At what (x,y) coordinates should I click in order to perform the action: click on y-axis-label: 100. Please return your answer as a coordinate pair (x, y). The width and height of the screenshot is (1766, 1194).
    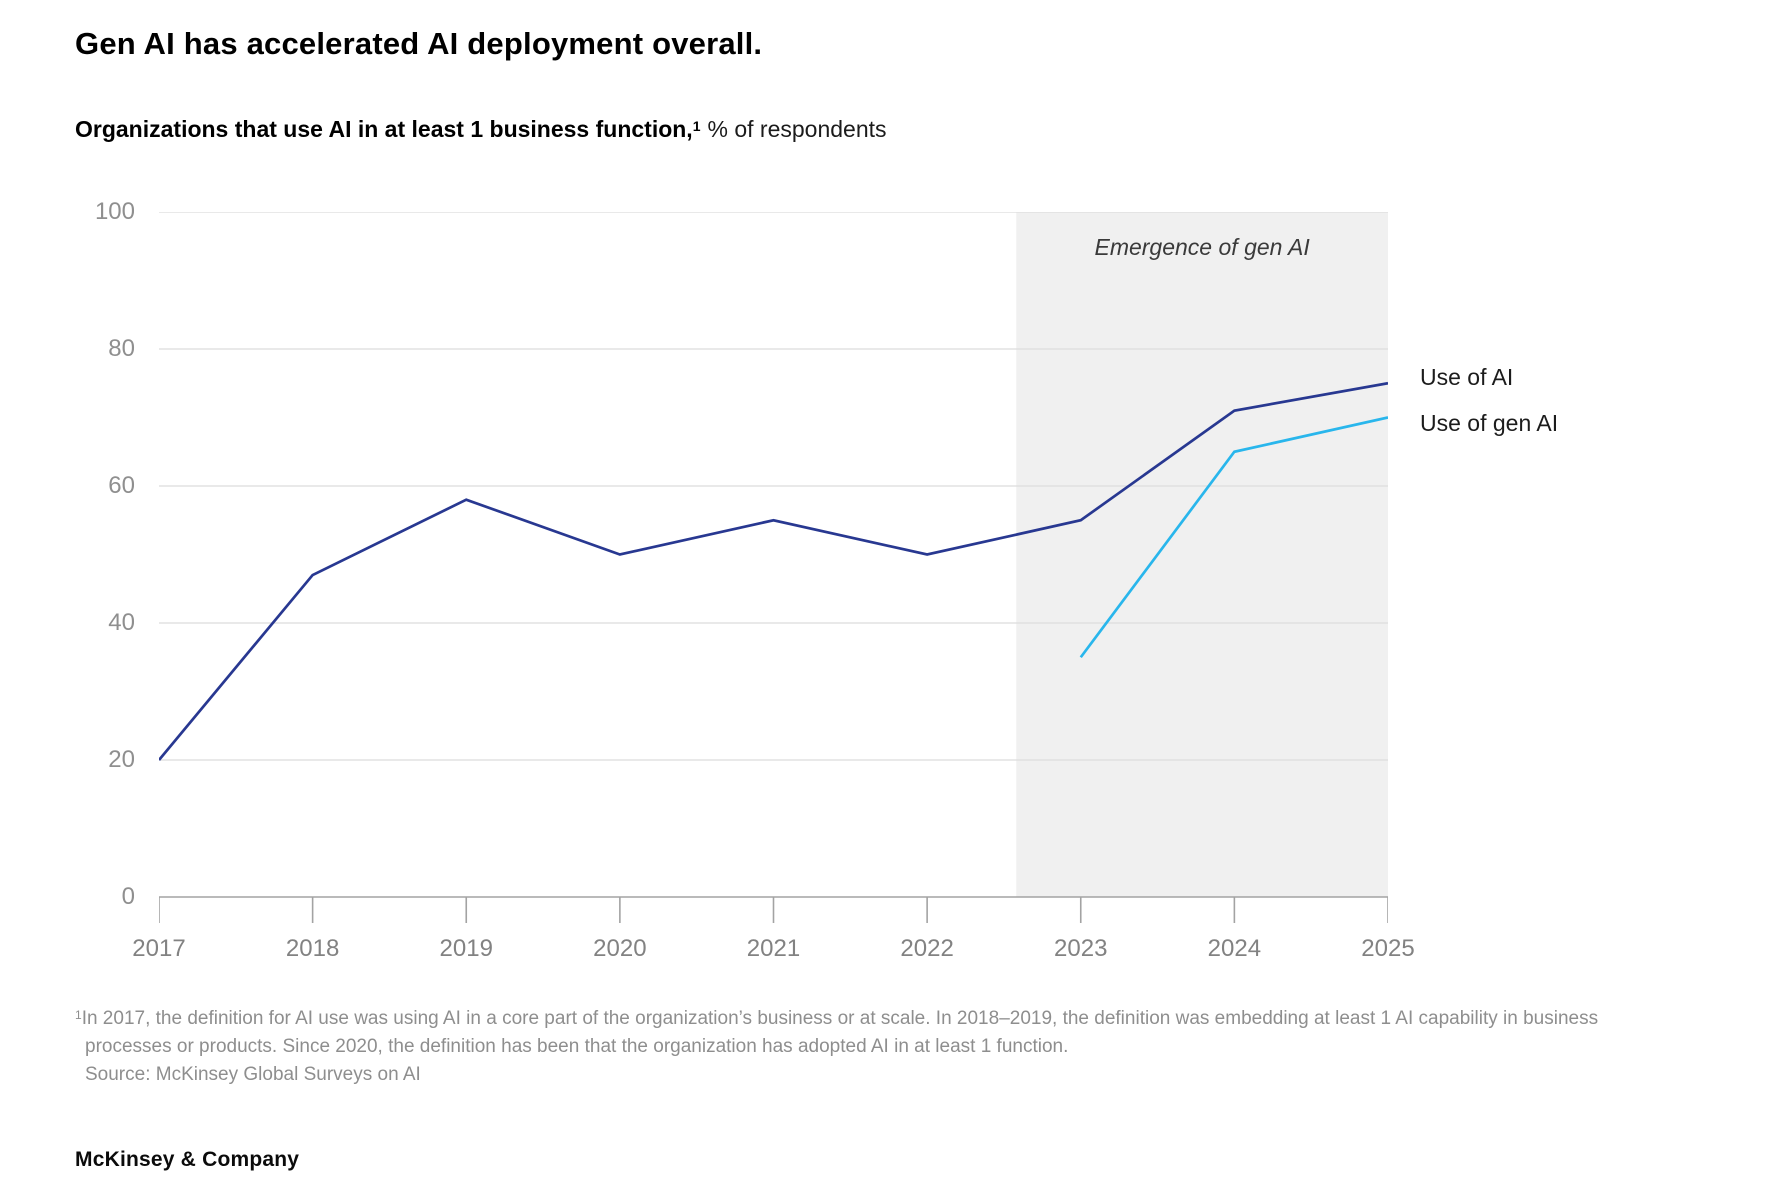
    Looking at the image, I should click on (114, 211).